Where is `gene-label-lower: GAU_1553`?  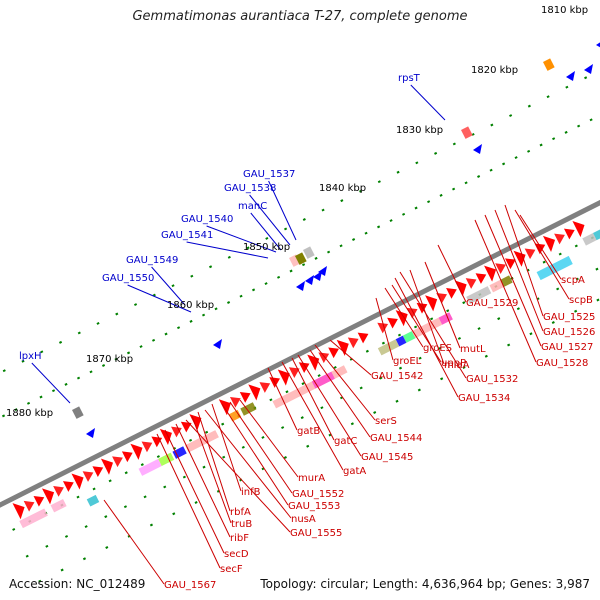 gene-label-lower: GAU_1553 is located at coordinates (314, 506).